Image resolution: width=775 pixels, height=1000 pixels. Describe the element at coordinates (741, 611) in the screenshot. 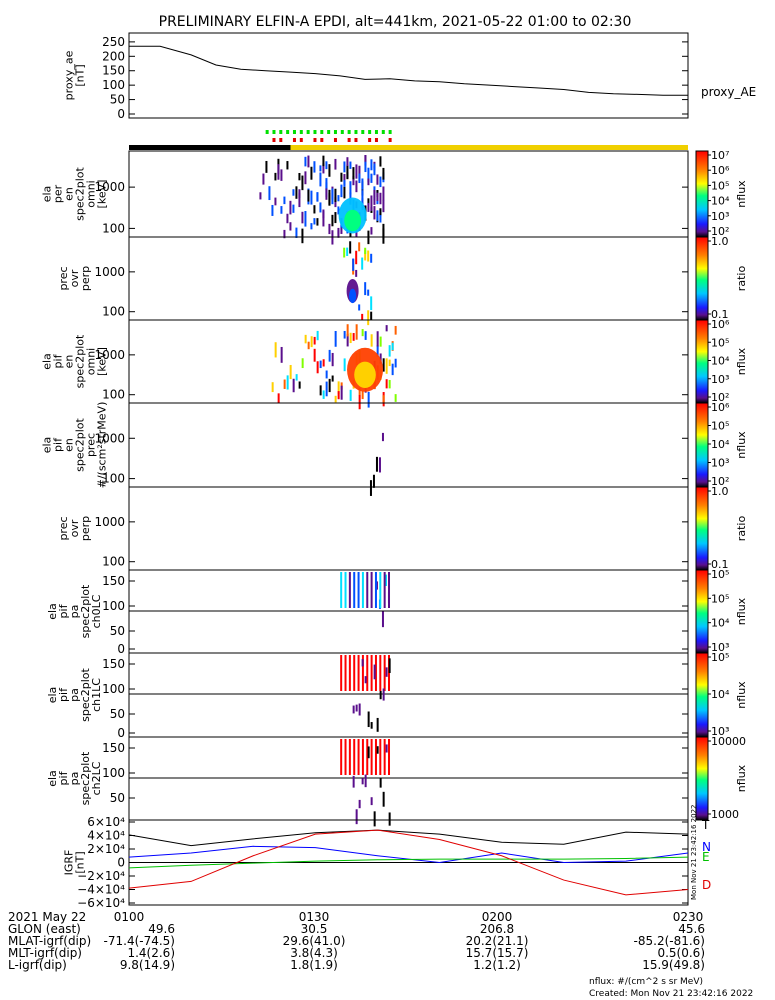

I see `colorbar-label: nflux` at that location.